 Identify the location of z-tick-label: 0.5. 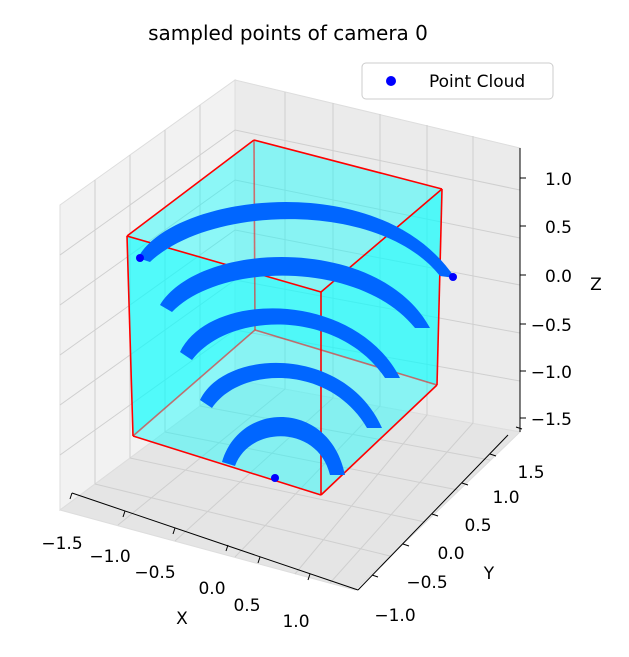
(558, 228).